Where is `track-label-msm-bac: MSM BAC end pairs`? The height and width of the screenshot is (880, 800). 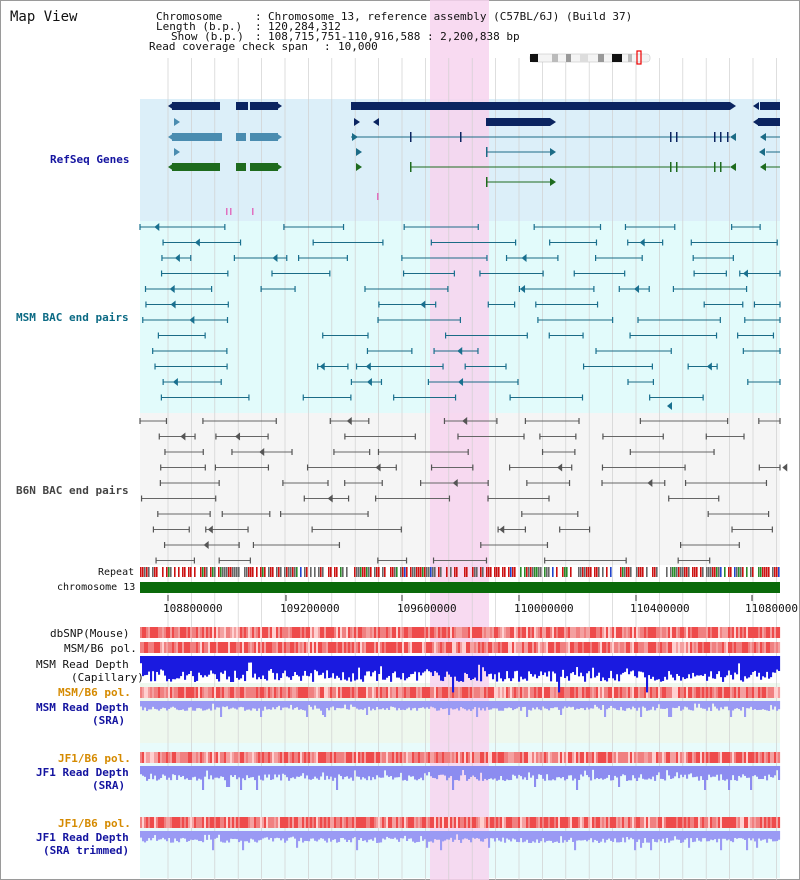 track-label-msm-bac: MSM BAC end pairs is located at coordinates (72, 317).